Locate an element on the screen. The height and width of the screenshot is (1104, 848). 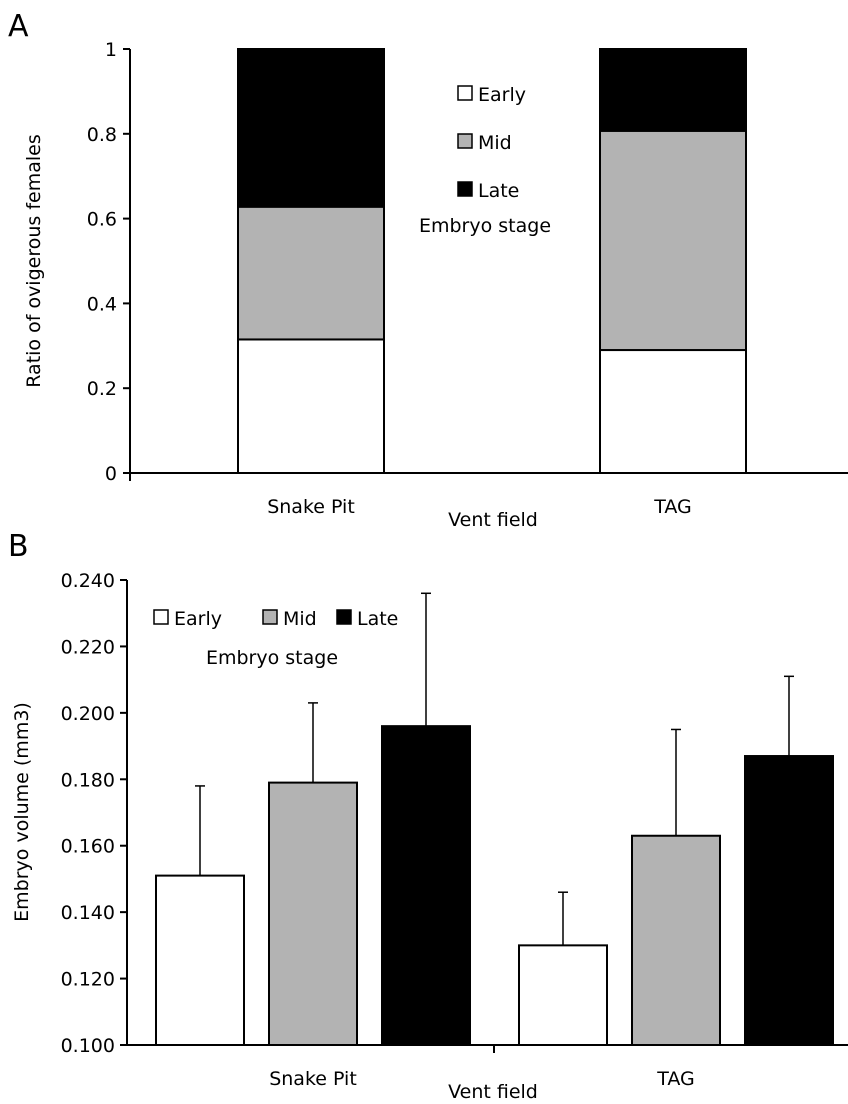
panel-letter-a: A is located at coordinates (18, 26).